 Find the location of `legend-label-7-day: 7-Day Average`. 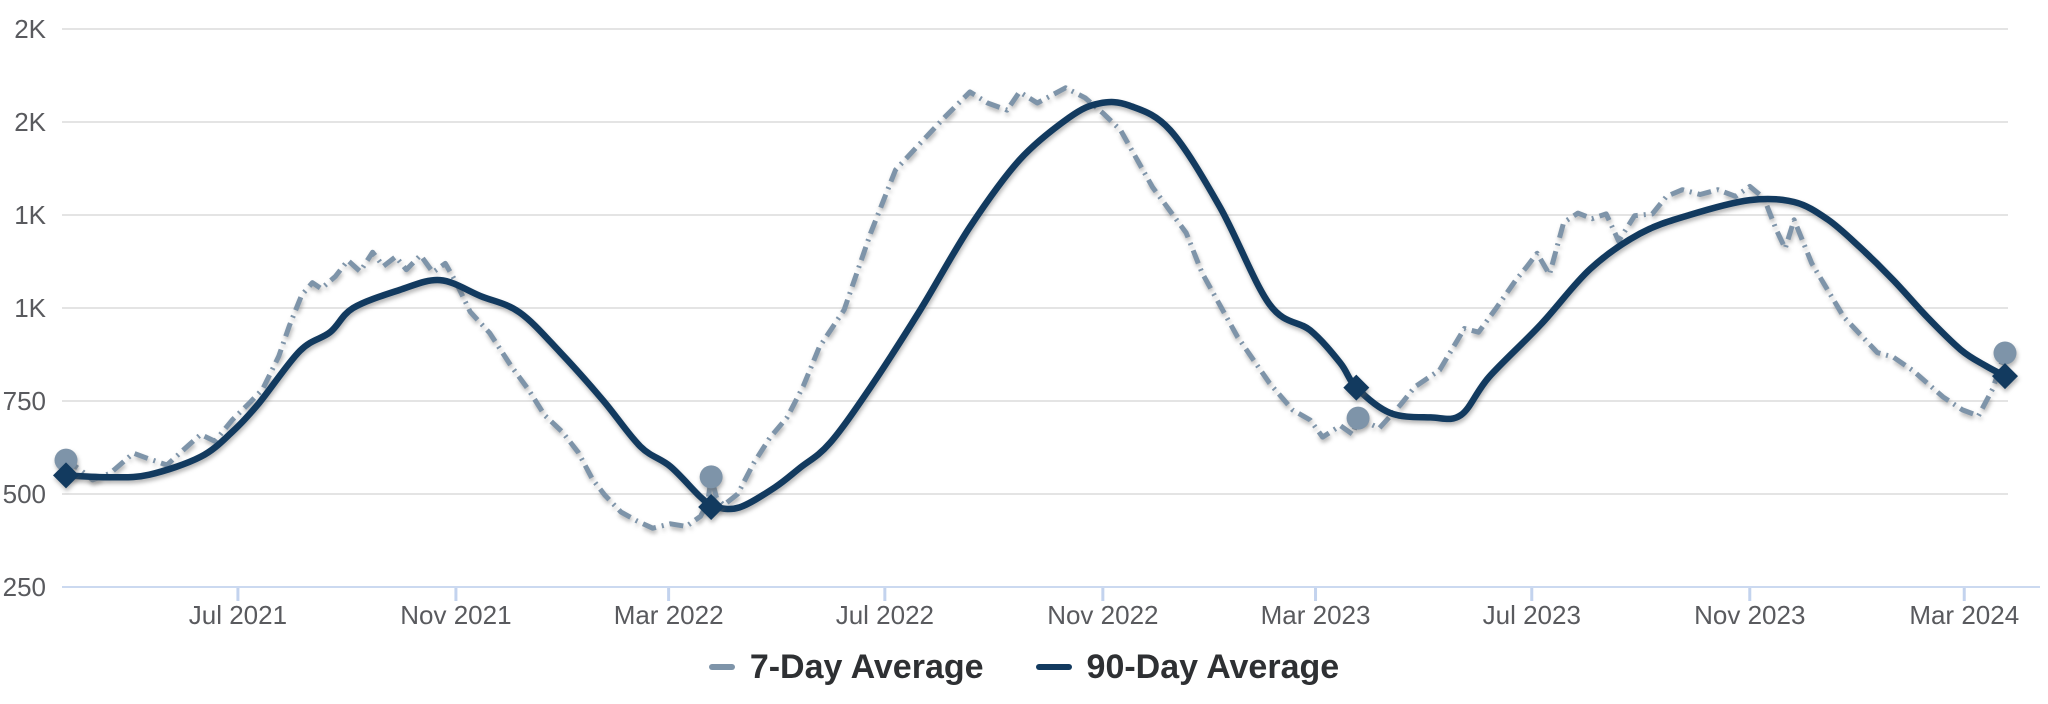

legend-label-7-day: 7-Day Average is located at coordinates (866, 666).